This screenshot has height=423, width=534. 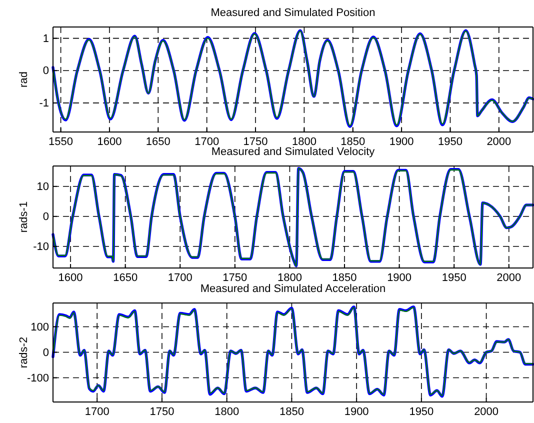 What do you see at coordinates (24, 217) in the screenshot?
I see `y-axis-title: rads-1` at bounding box center [24, 217].